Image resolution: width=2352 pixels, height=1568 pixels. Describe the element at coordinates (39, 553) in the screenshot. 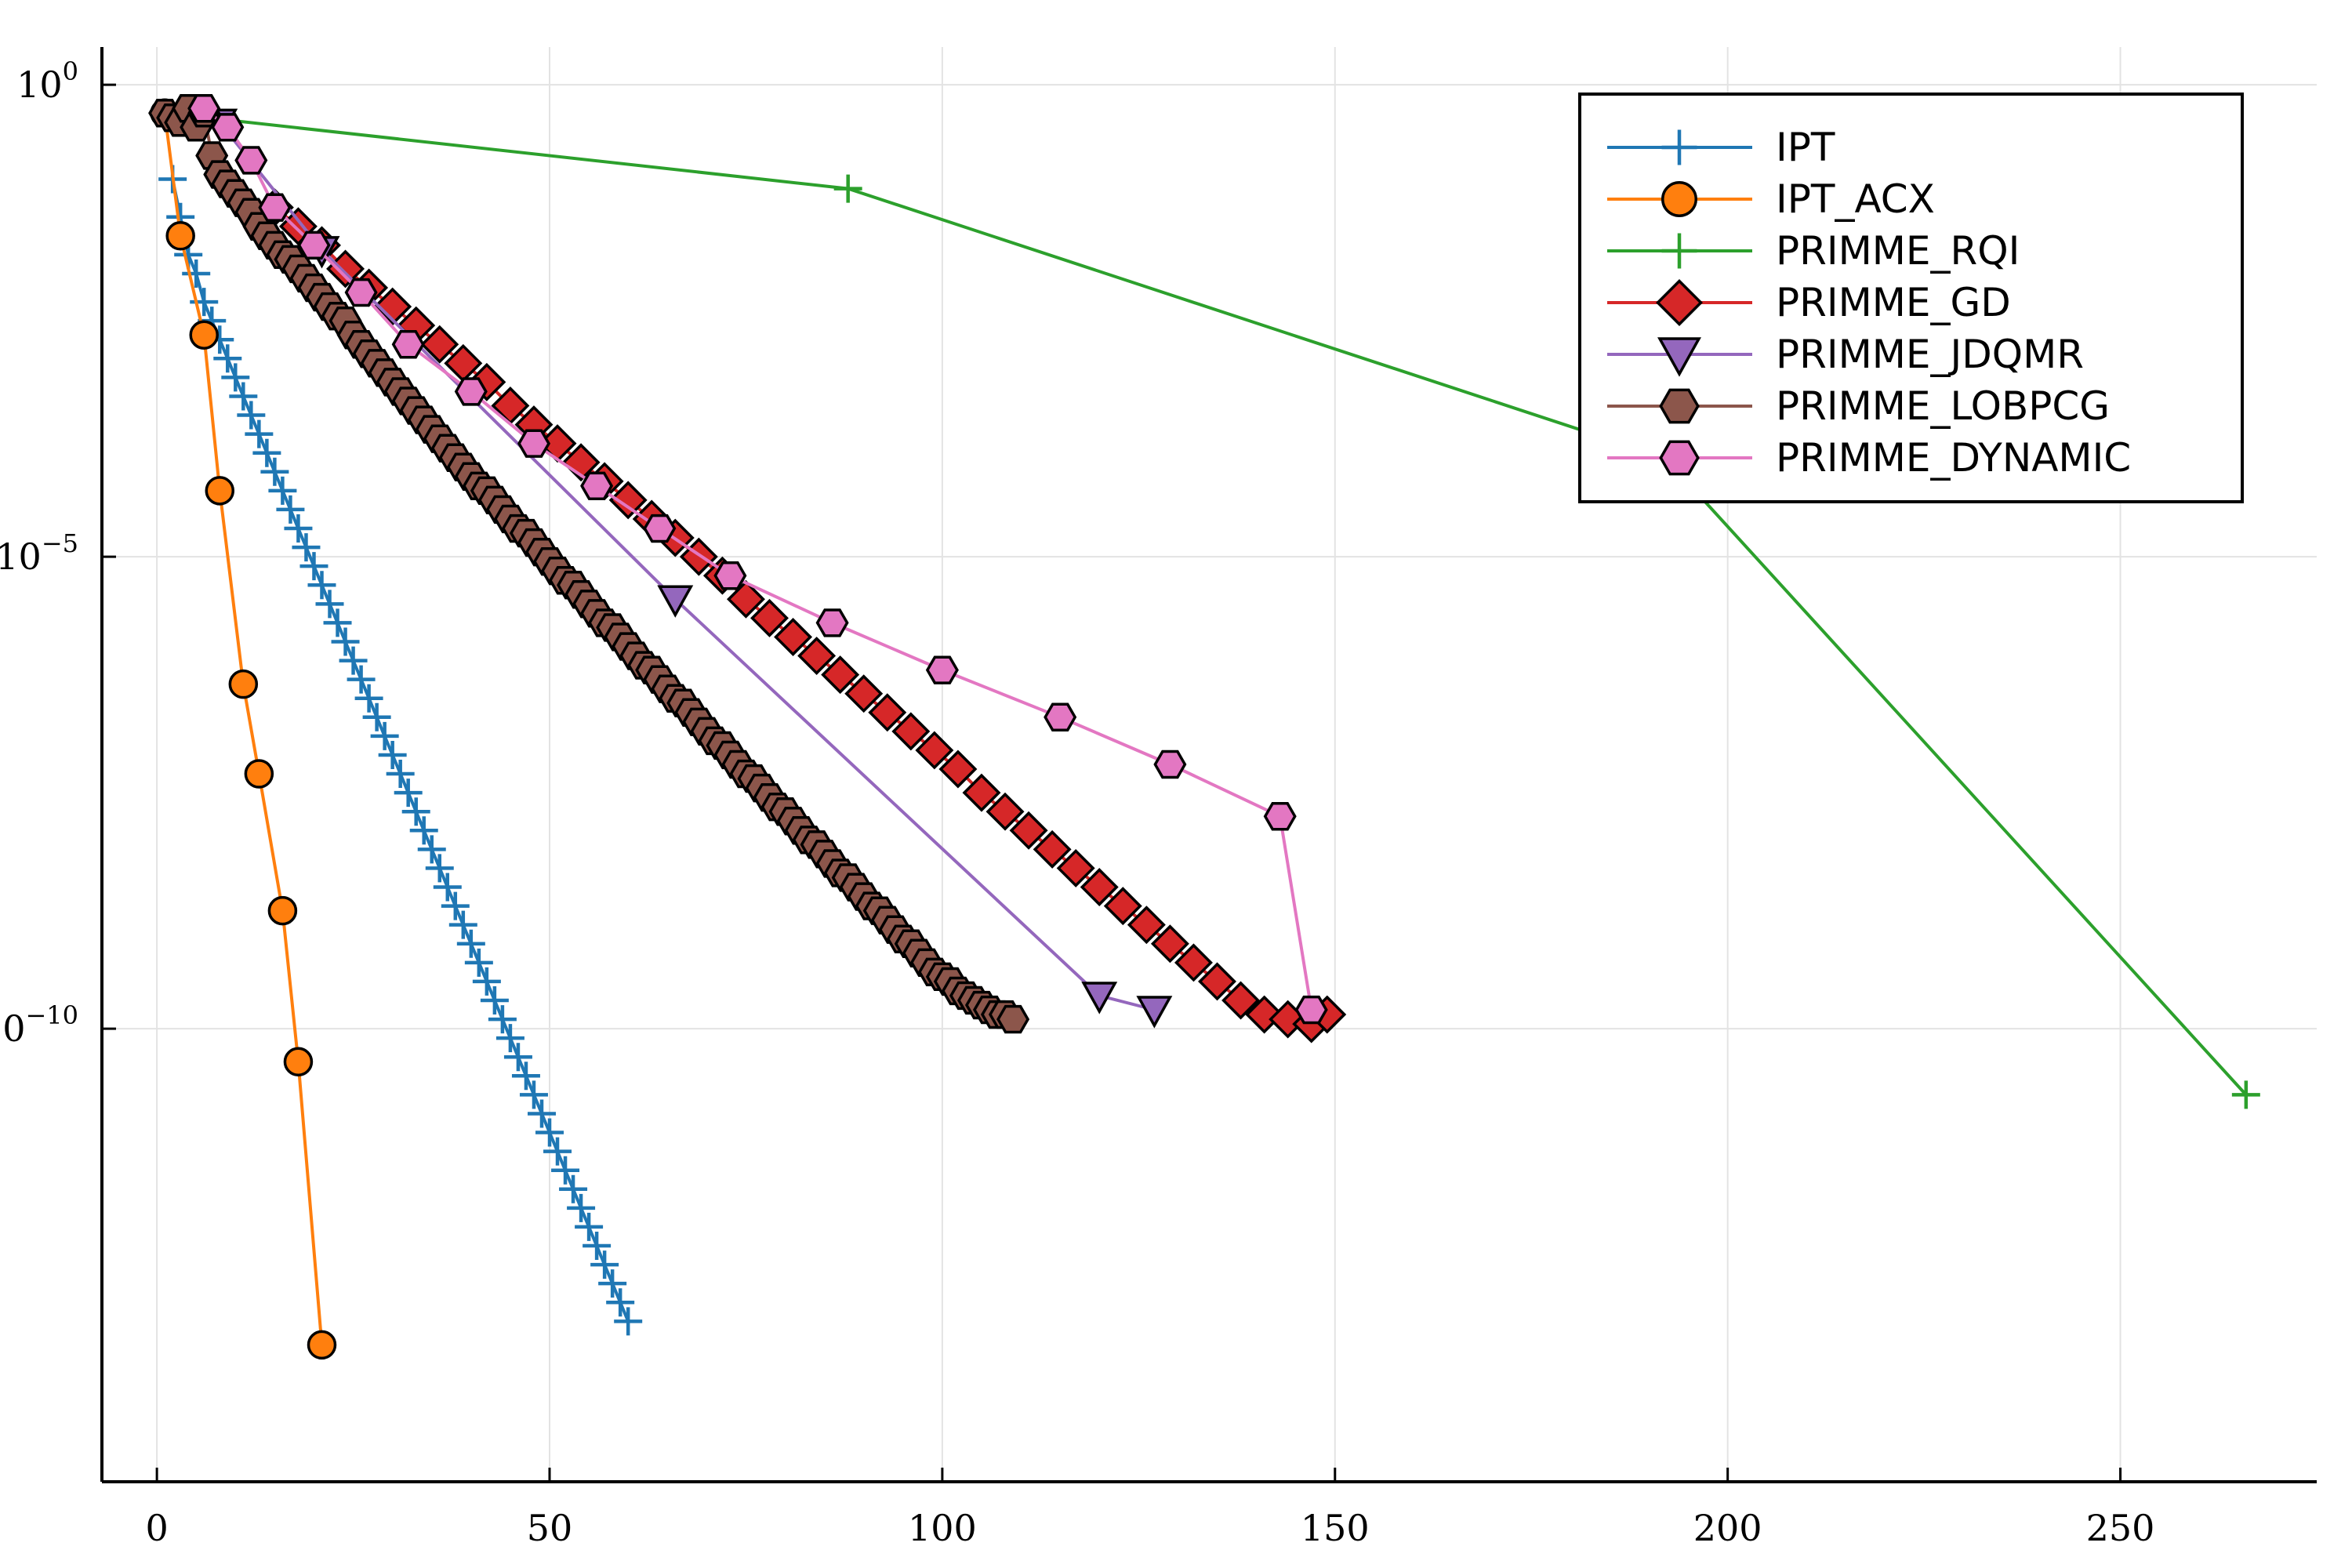

I see `y-tick-label: 10−5` at that location.